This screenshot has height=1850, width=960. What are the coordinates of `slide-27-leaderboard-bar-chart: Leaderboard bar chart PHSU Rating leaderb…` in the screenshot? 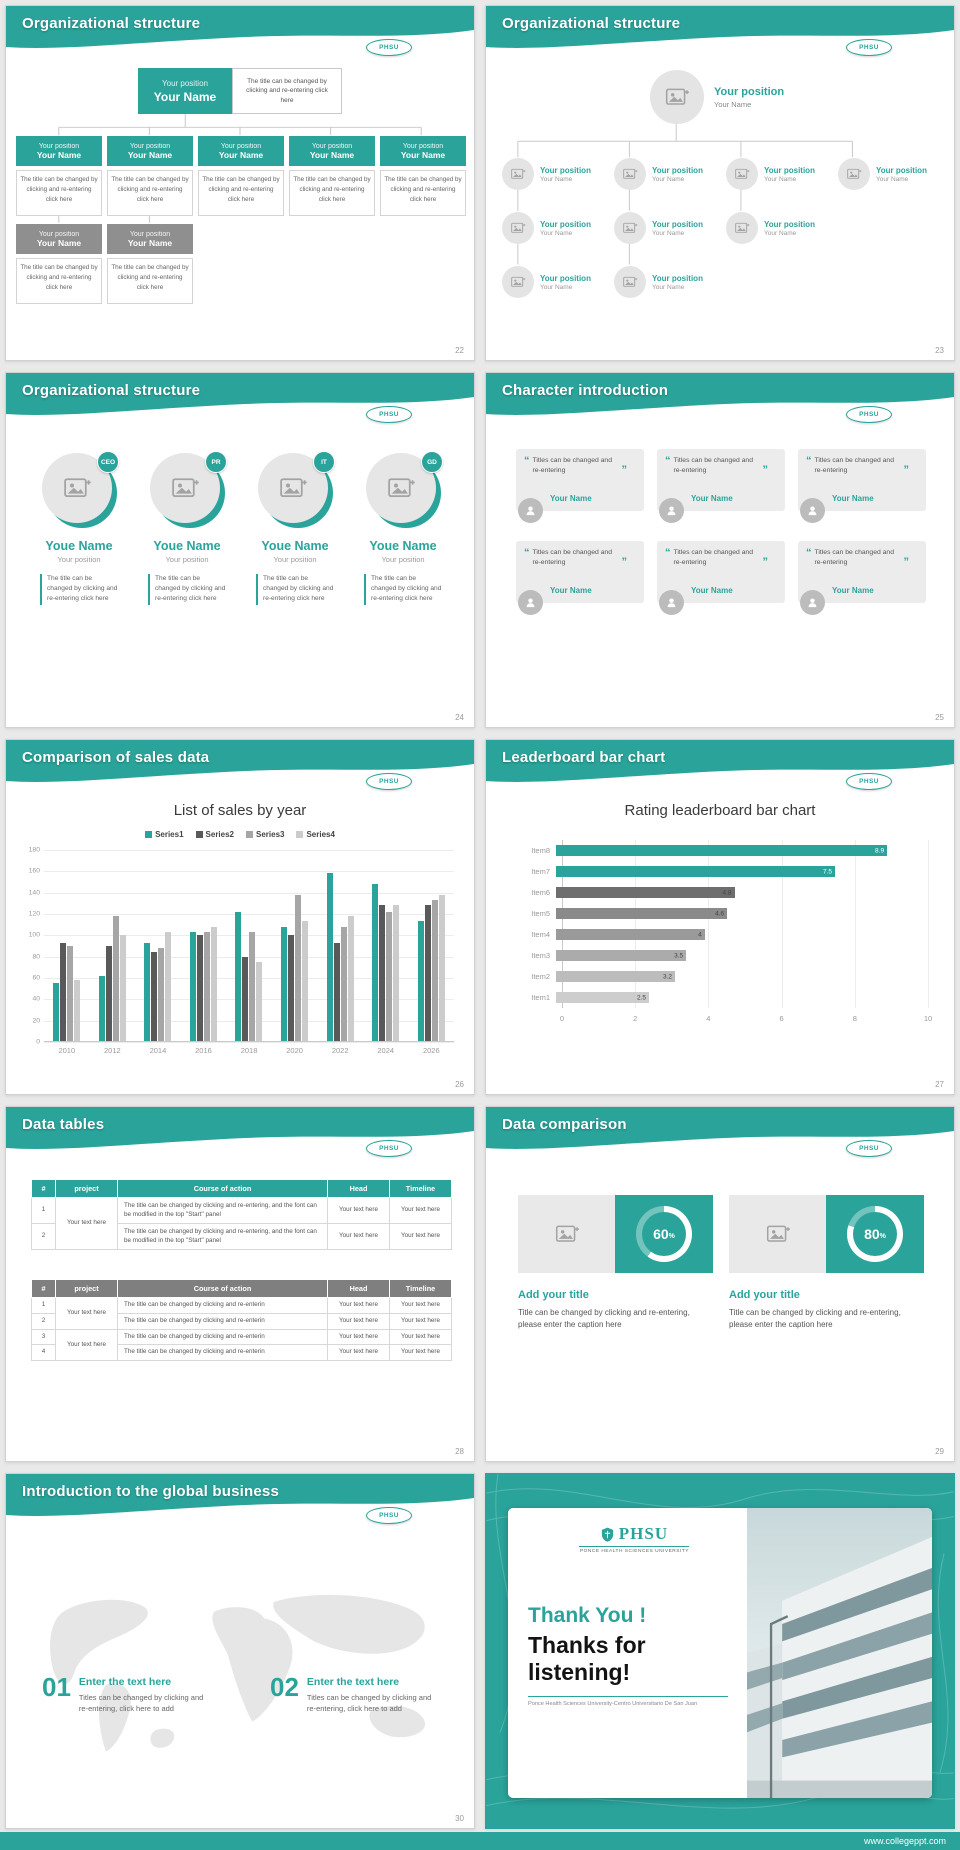 It's located at (720, 917).